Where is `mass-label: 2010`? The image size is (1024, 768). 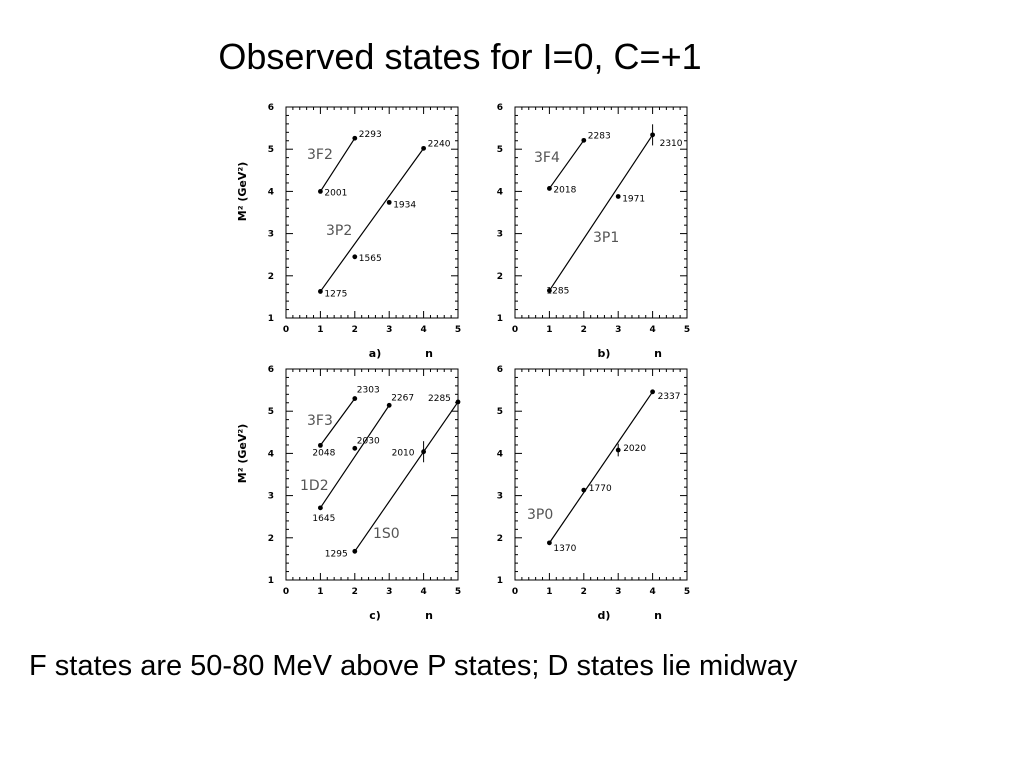 mass-label: 2010 is located at coordinates (403, 454).